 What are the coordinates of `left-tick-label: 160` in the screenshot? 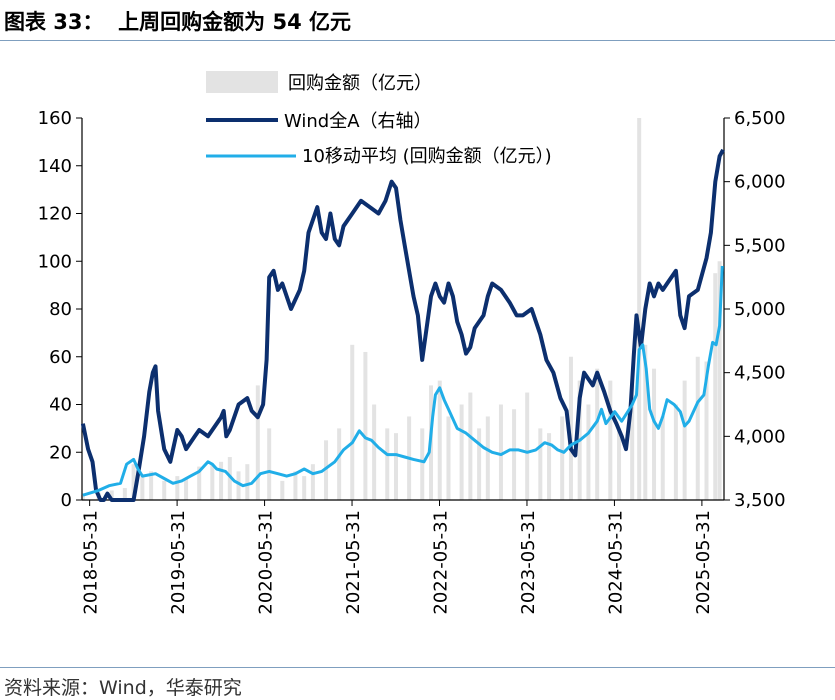 It's located at (55, 118).